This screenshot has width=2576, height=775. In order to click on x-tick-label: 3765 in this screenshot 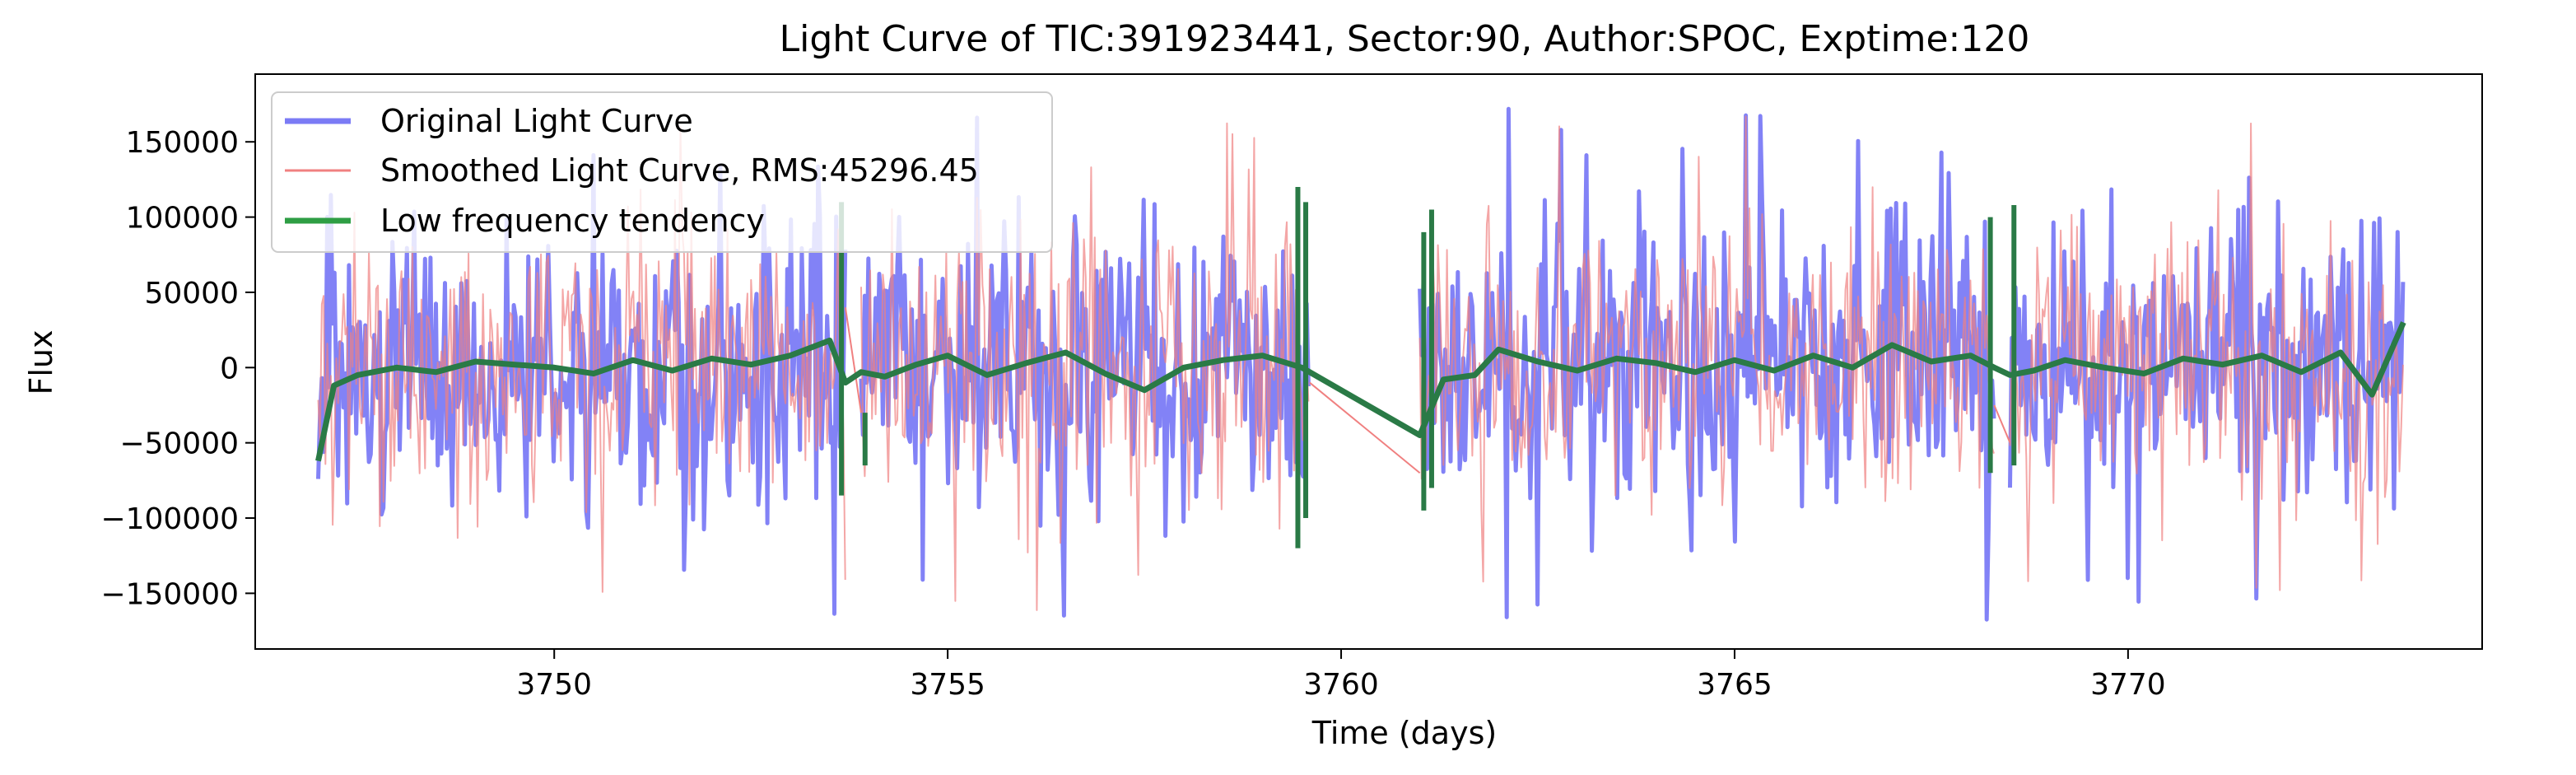, I will do `click(1734, 685)`.